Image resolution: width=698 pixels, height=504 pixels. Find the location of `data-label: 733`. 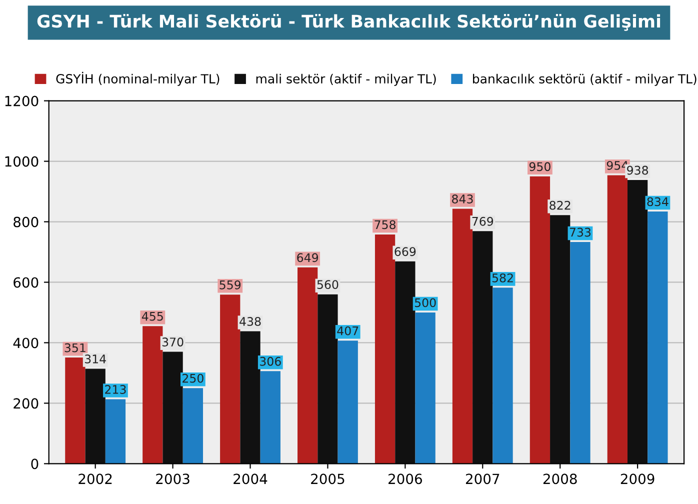

data-label: 733 is located at coordinates (580, 232).